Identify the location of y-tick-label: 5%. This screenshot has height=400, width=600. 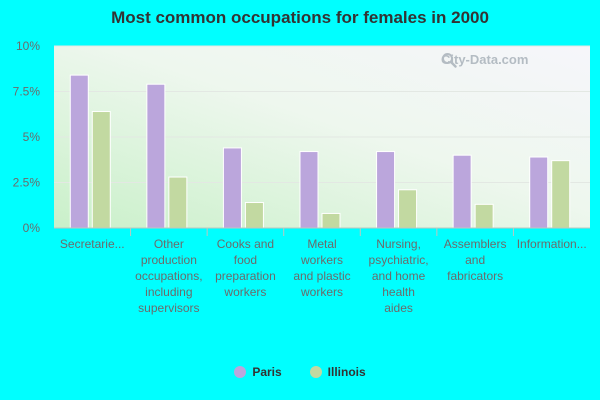
(32, 137).